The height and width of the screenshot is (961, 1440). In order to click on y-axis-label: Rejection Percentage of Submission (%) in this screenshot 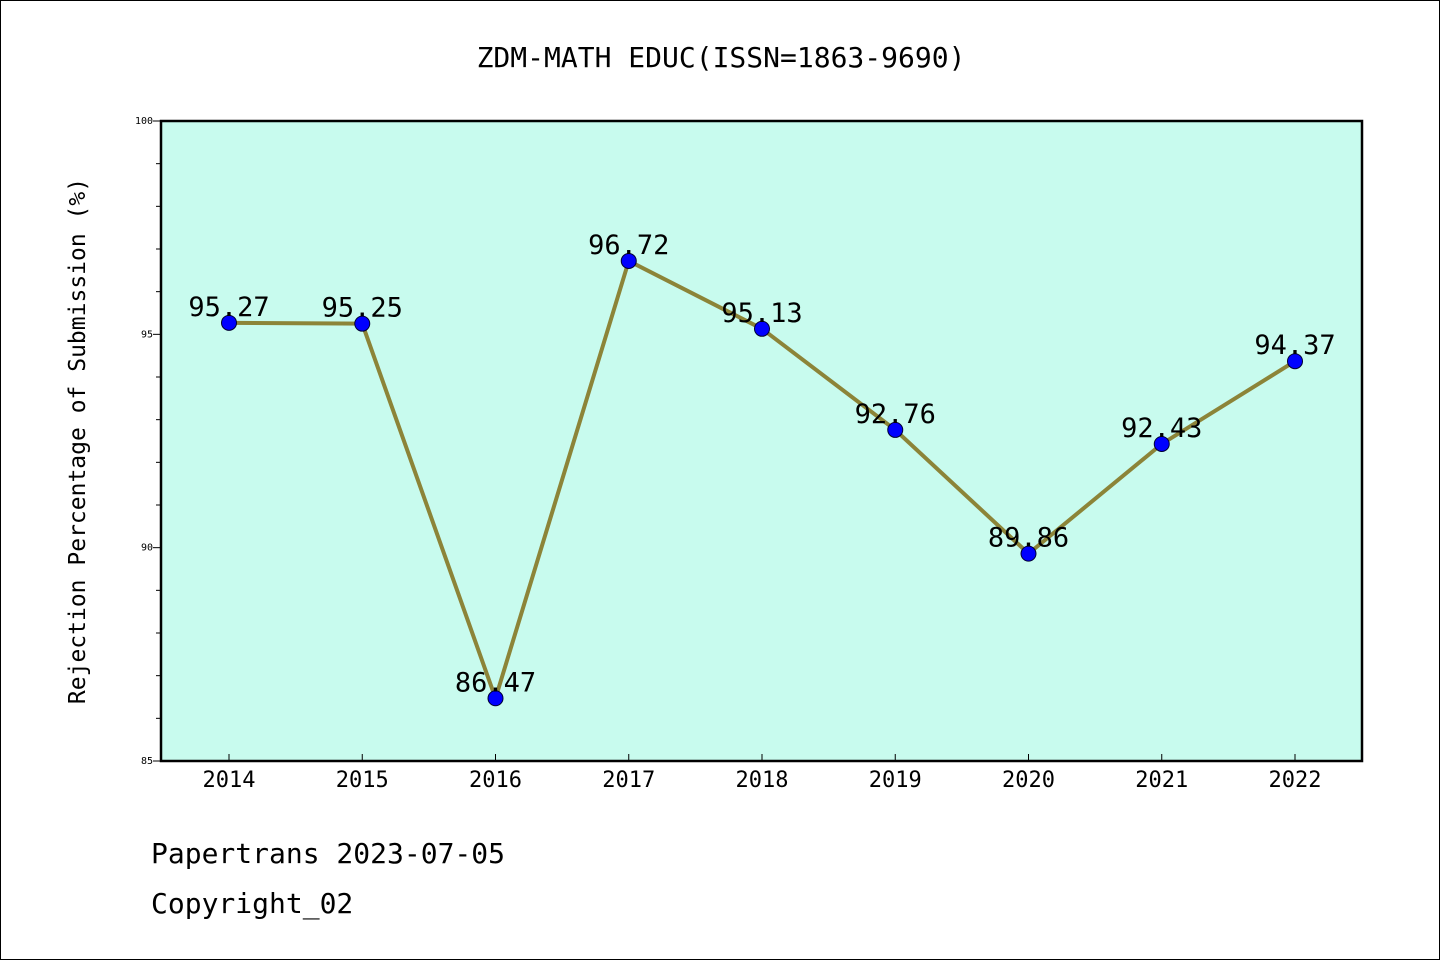, I will do `click(78, 441)`.